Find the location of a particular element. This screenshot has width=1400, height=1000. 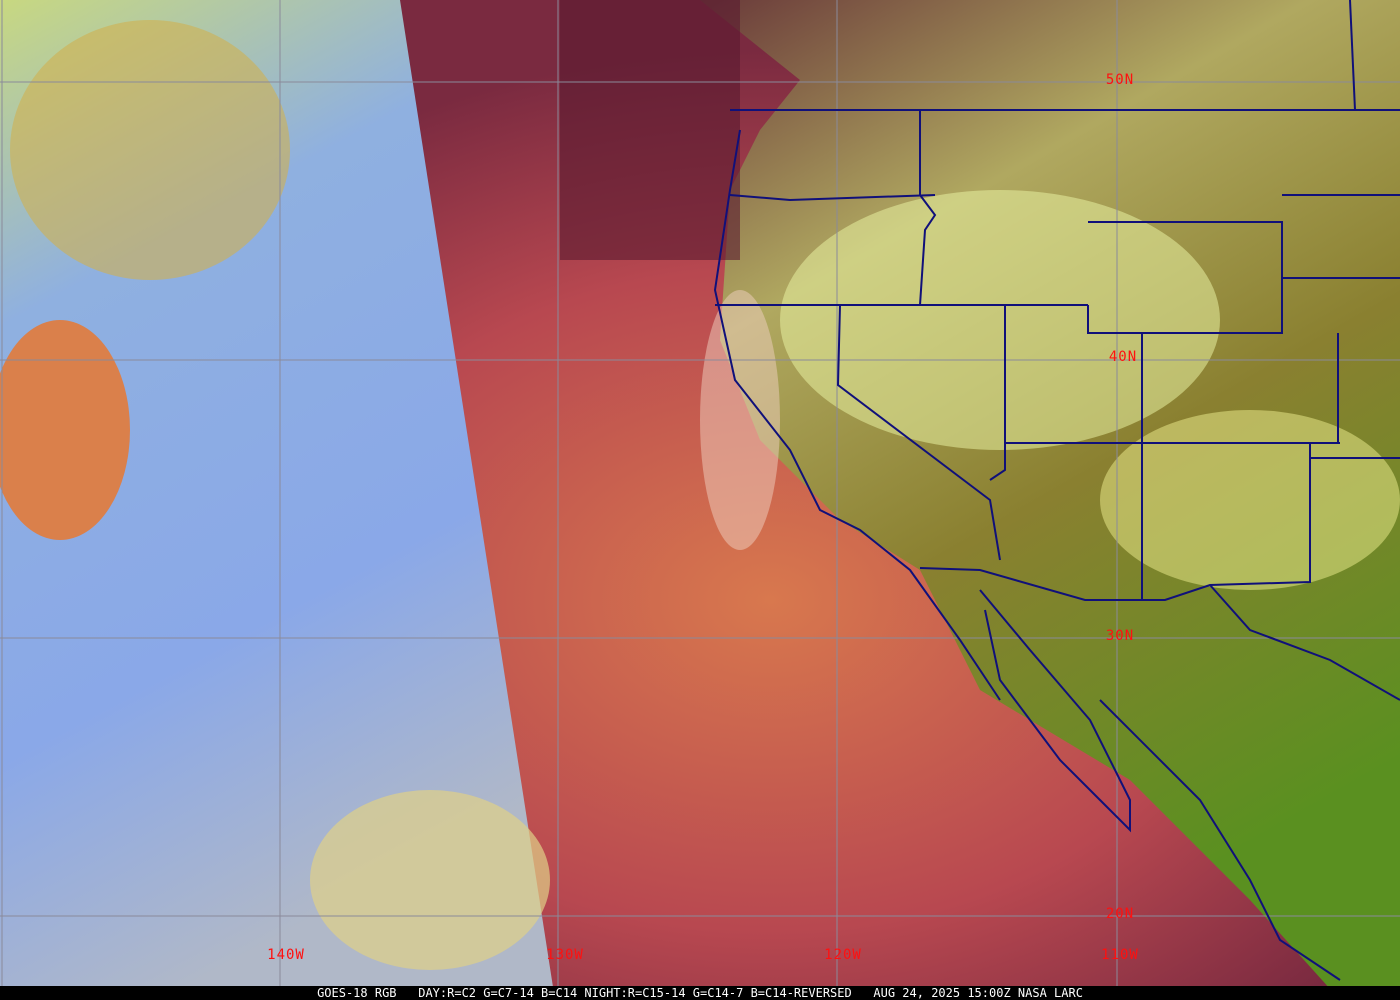

lon-label-120w: 120W is located at coordinates (843, 955).